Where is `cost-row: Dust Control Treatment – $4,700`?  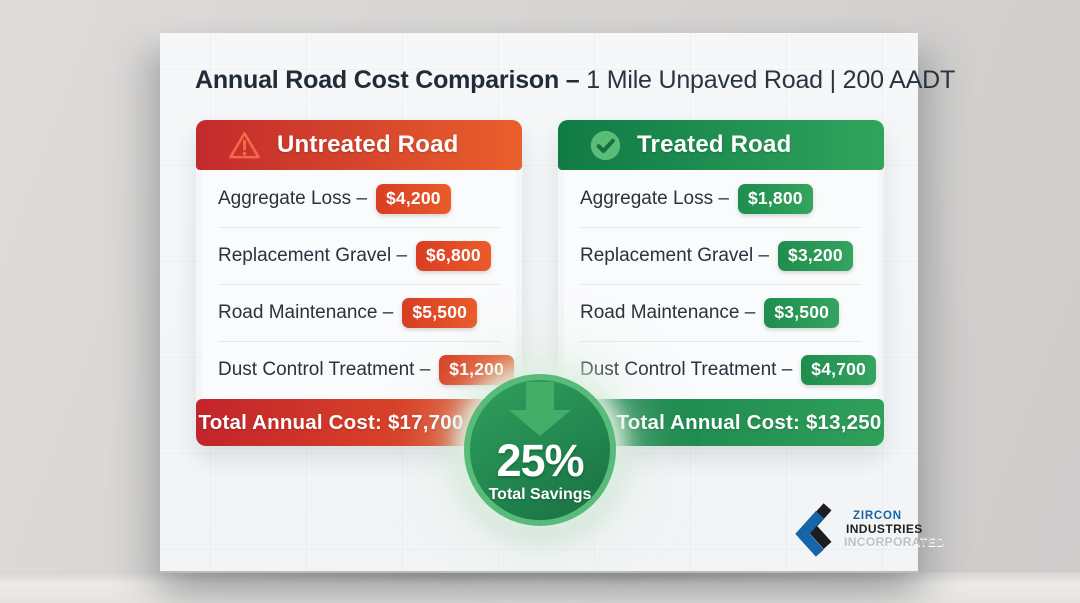
cost-row: Dust Control Treatment – $4,700 is located at coordinates (728, 370).